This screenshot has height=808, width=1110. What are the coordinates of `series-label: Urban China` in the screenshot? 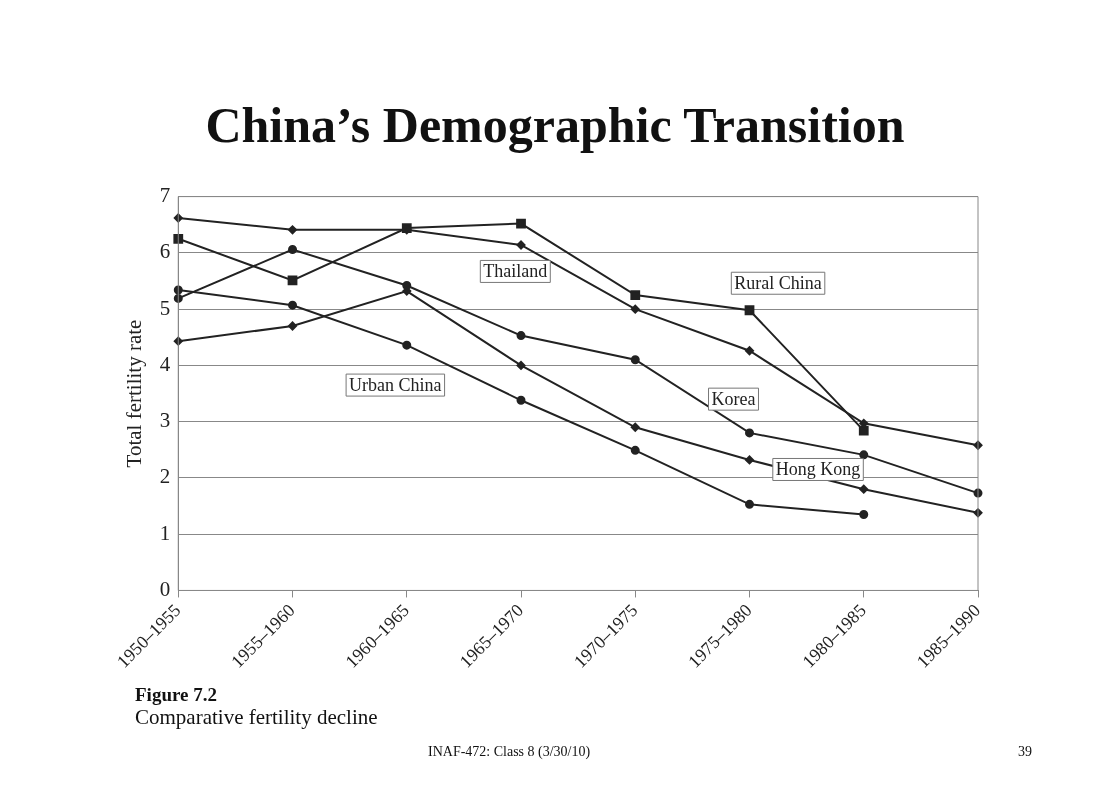 It's located at (395, 384).